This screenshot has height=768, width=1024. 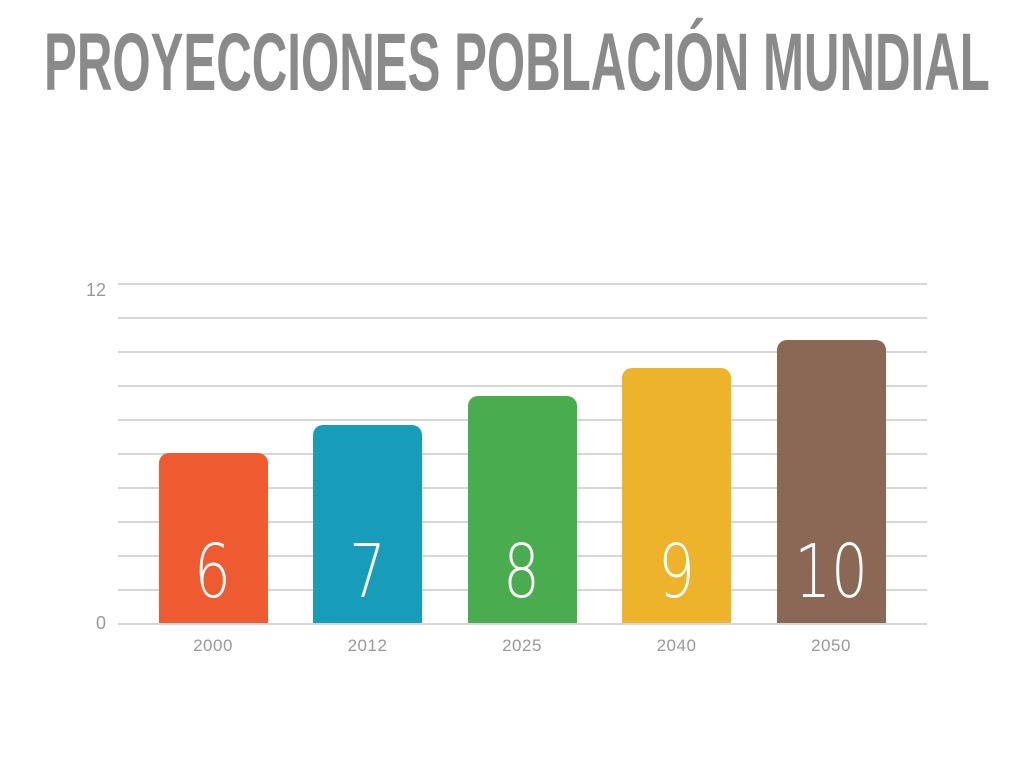 I want to click on x-axis-tick-2025: 2025, so click(x=522, y=645).